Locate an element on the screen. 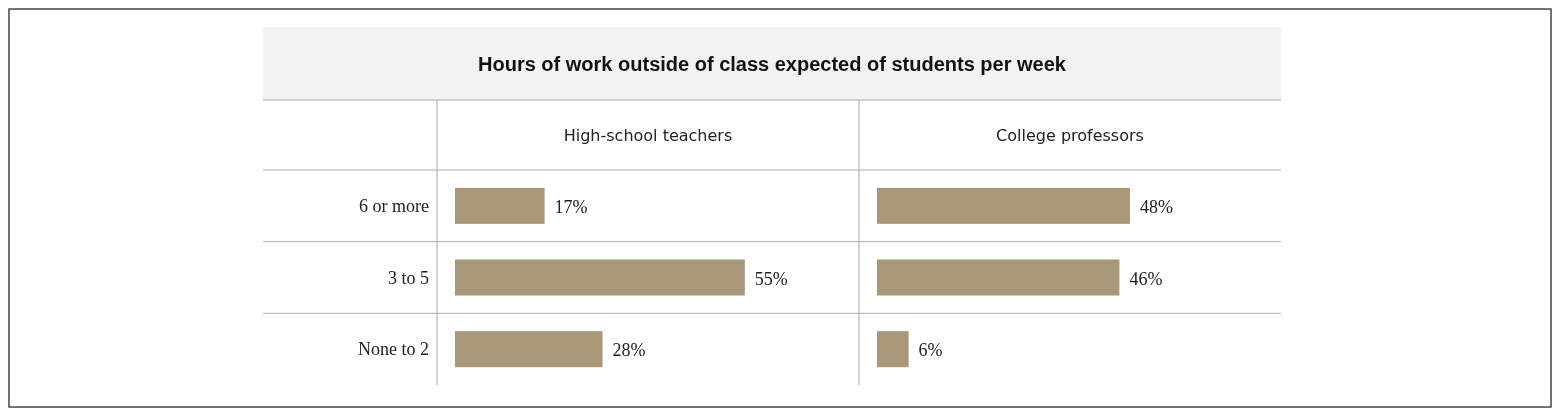 This screenshot has width=1560, height=412. chart-subtitle: College professors is located at coordinates (1070, 135).